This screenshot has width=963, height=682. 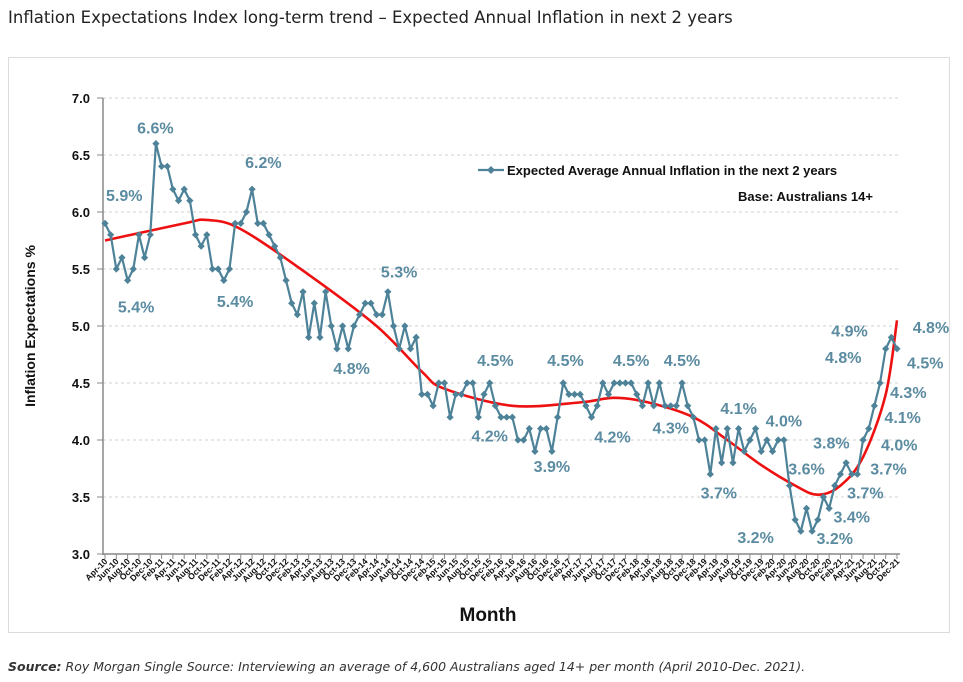 What do you see at coordinates (81, 212) in the screenshot?
I see `y-tick-label: 6.0` at bounding box center [81, 212].